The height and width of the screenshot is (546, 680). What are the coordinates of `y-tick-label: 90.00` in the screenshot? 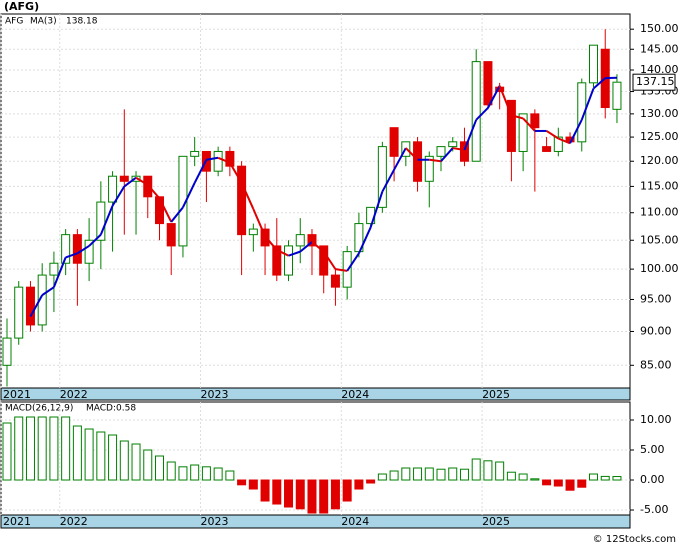 It's located at (656, 330).